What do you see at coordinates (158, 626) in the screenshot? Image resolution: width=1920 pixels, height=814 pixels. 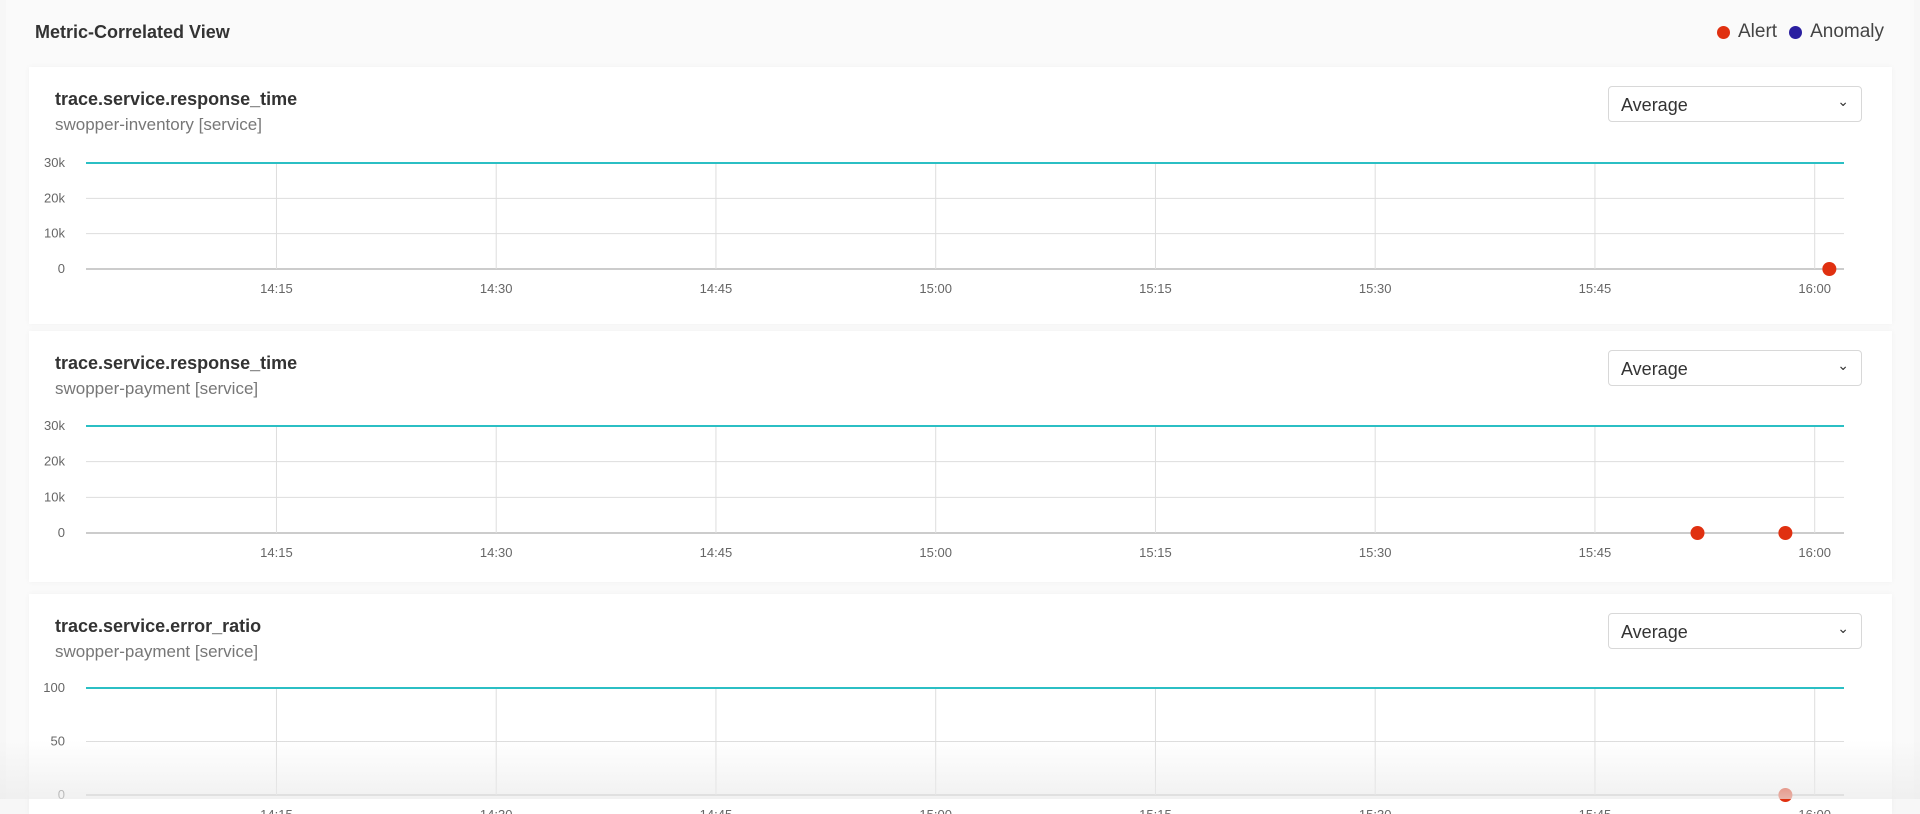 I see `metric-name: trace.service.error_ratio` at bounding box center [158, 626].